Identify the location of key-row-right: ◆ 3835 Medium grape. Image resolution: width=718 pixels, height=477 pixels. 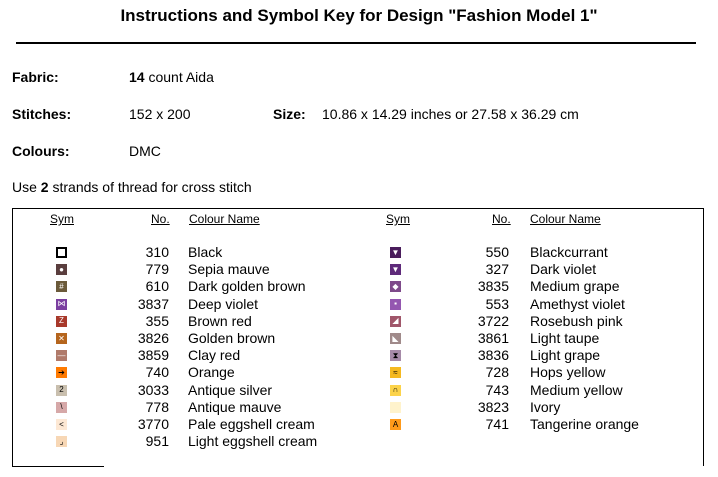
(359, 286).